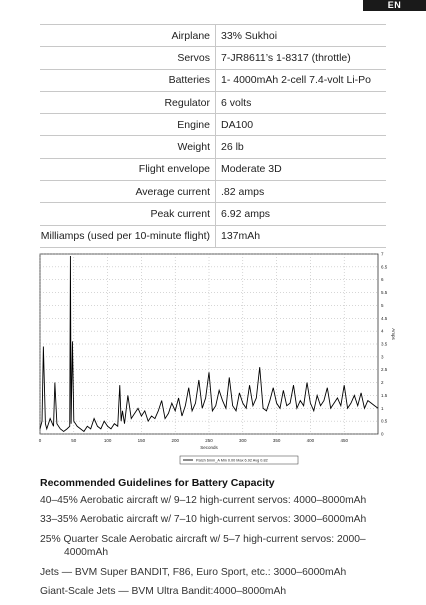 Image resolution: width=426 pixels, height=605 pixels. What do you see at coordinates (40, 440) in the screenshot?
I see `x-tick-label: 0` at bounding box center [40, 440].